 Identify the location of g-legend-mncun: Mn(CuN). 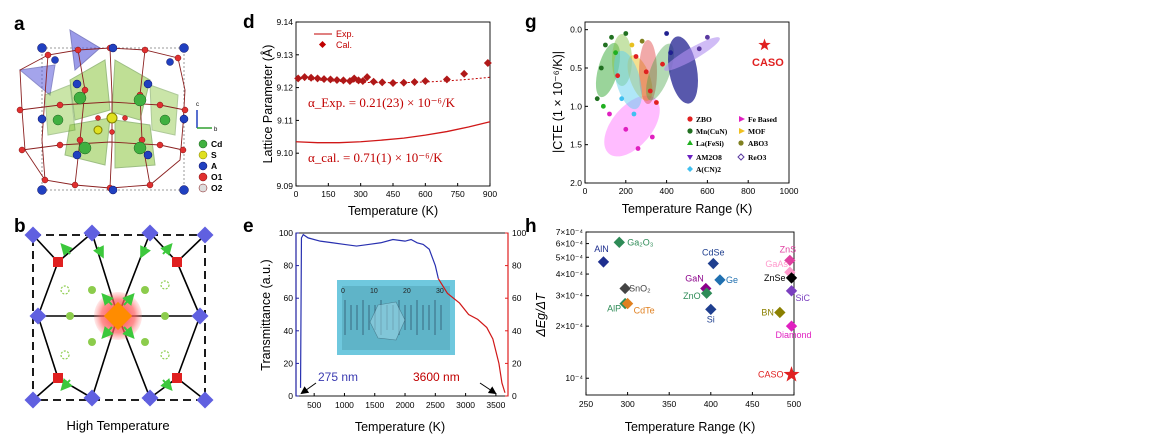
(712, 131).